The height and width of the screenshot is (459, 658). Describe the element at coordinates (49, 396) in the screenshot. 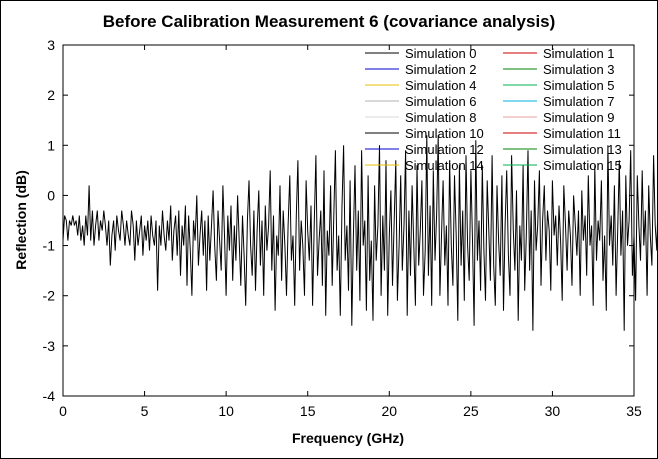

I see `y-tick-label: -4` at that location.